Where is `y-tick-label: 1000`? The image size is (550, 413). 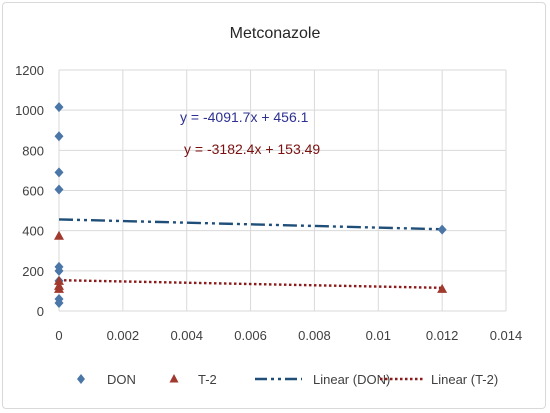 y-tick-label: 1000 is located at coordinates (29, 110).